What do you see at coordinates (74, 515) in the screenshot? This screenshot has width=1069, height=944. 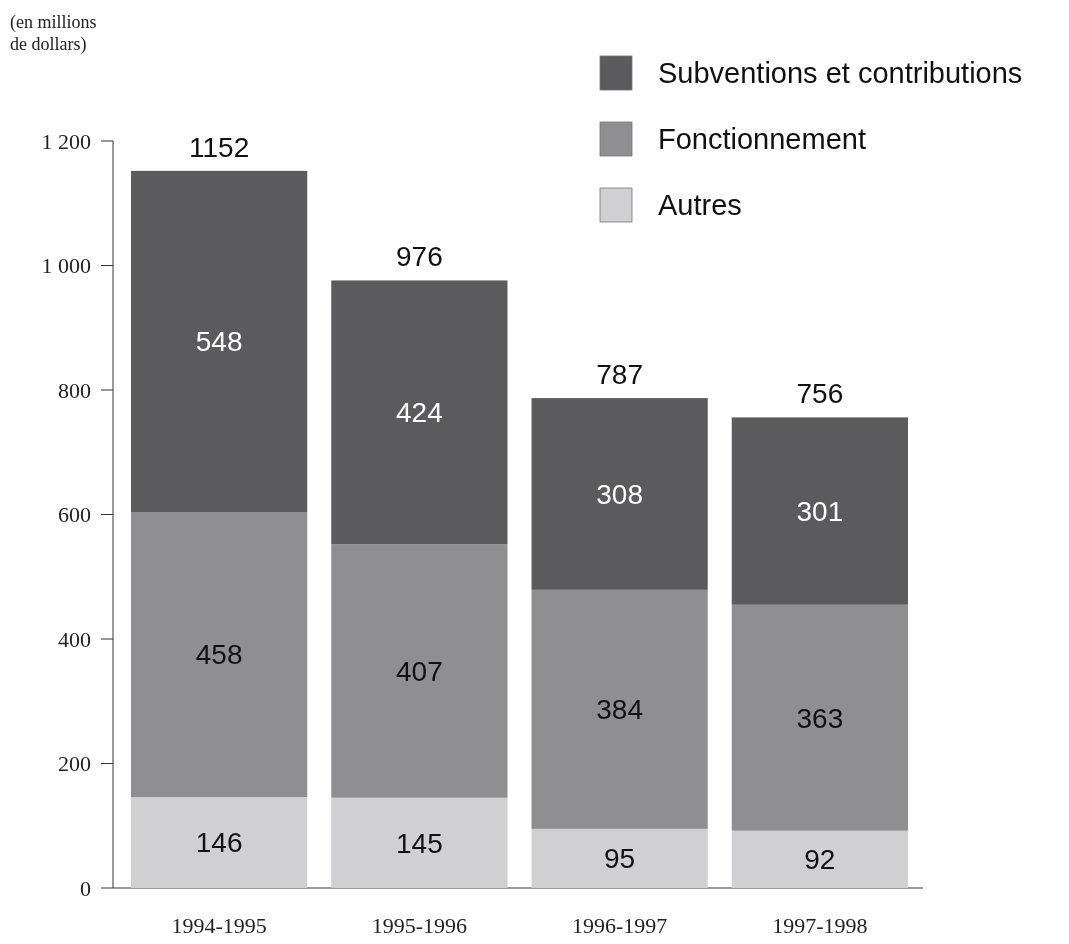 I see `y-tick-label: 600` at bounding box center [74, 515].